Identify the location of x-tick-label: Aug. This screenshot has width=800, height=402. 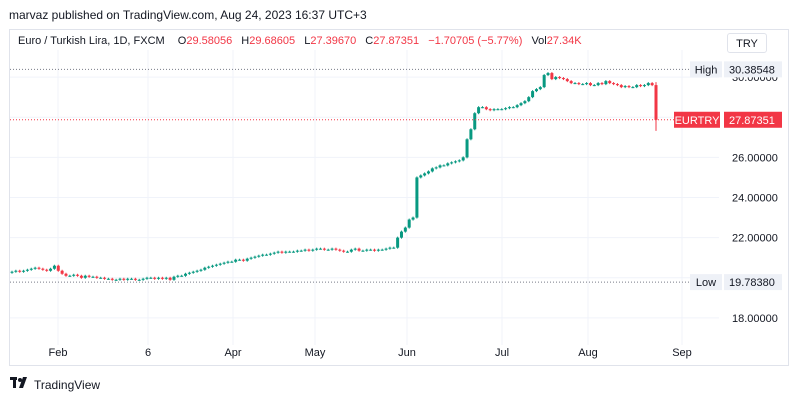
(588, 353).